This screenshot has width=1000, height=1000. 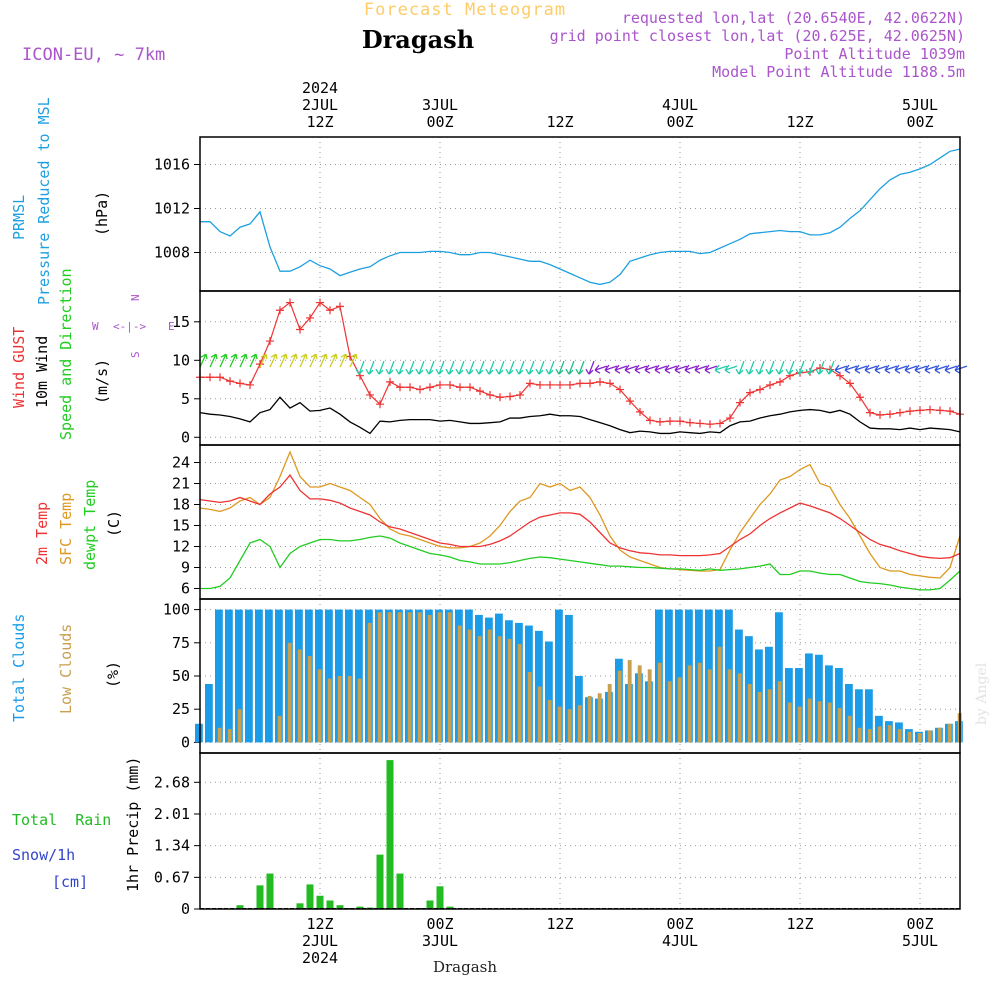 What do you see at coordinates (95, 326) in the screenshot?
I see `compass-west: W` at bounding box center [95, 326].